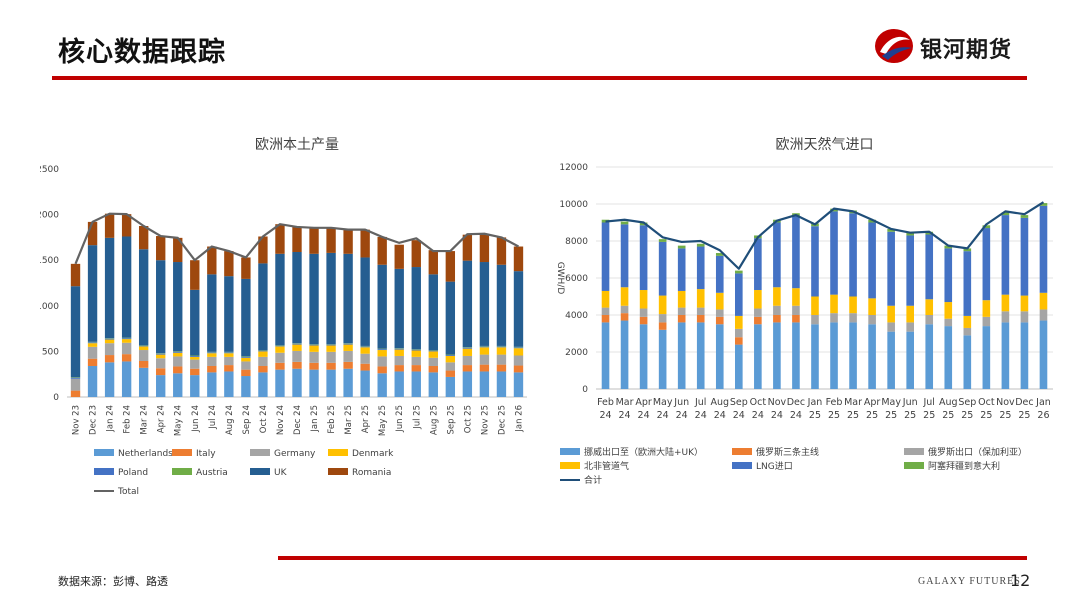 This screenshot has height=608, width=1080. Describe the element at coordinates (758, 402) in the screenshot. I see `x-tick-label-month: Oct` at that location.